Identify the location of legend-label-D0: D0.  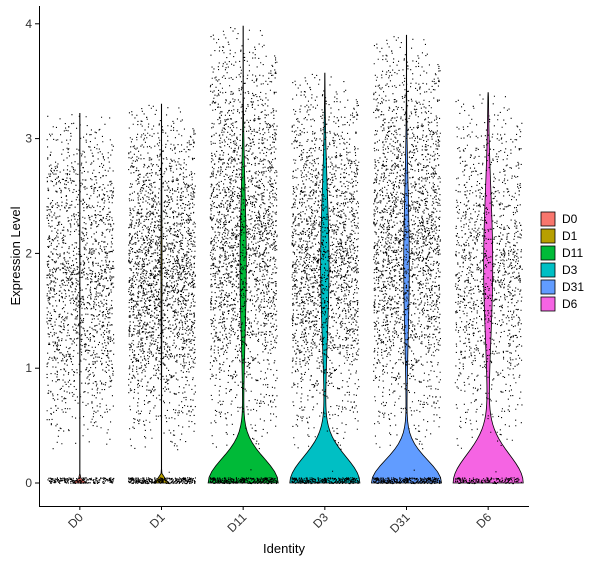
(570, 219).